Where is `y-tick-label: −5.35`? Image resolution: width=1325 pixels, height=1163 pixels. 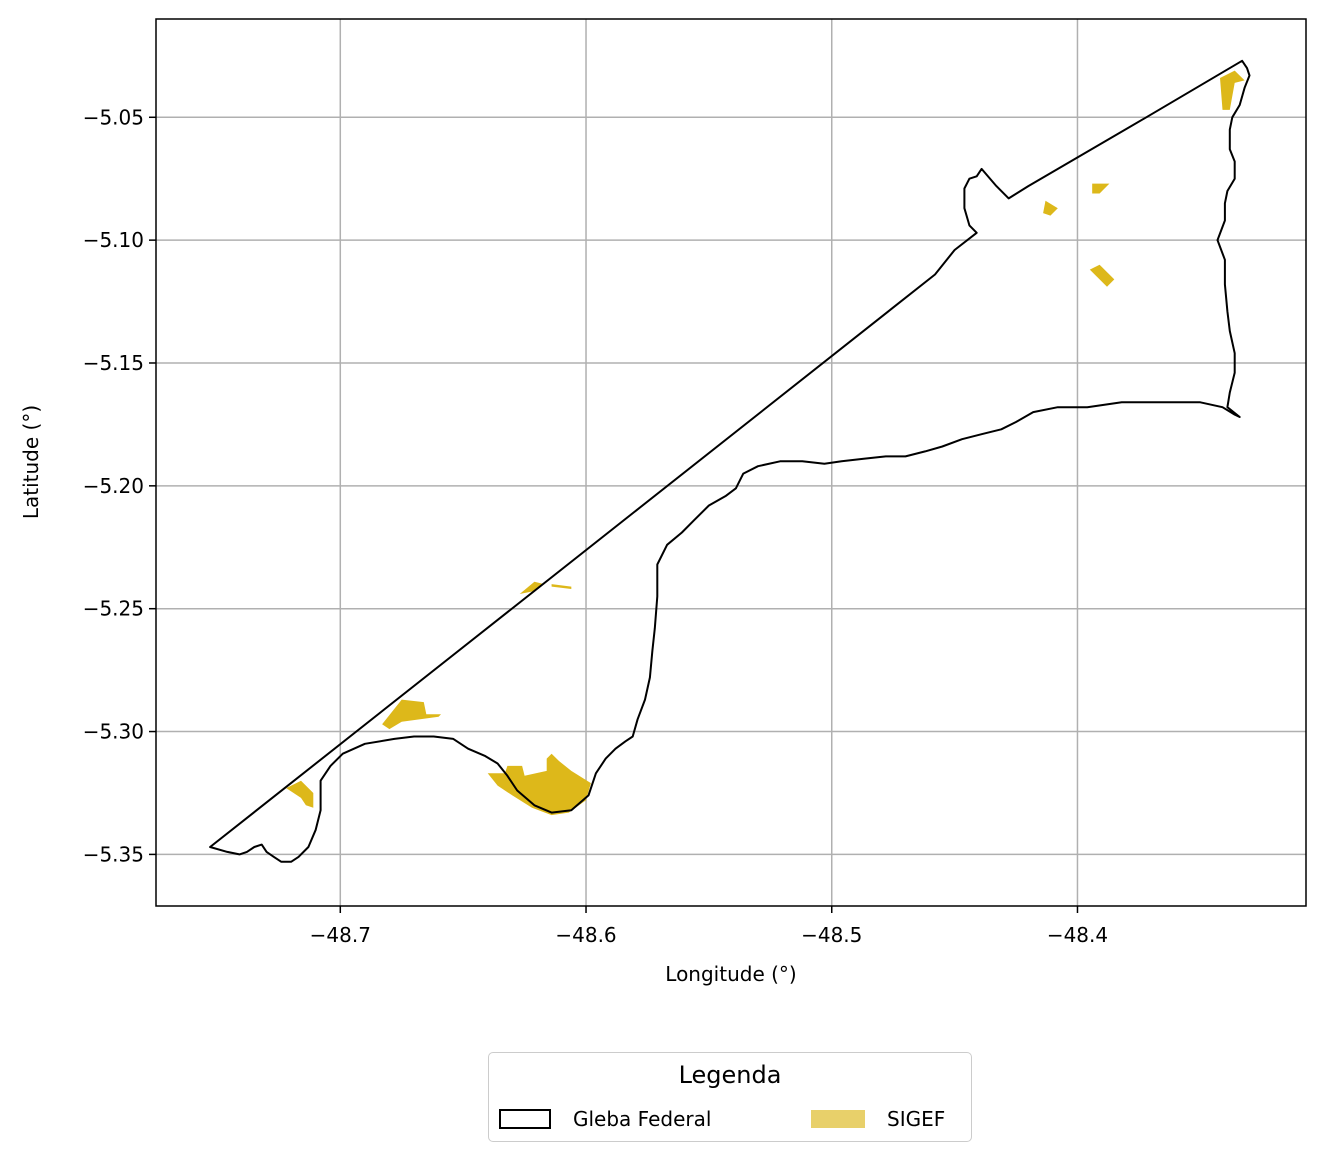 y-tick-label: −5.35 is located at coordinates (113, 854).